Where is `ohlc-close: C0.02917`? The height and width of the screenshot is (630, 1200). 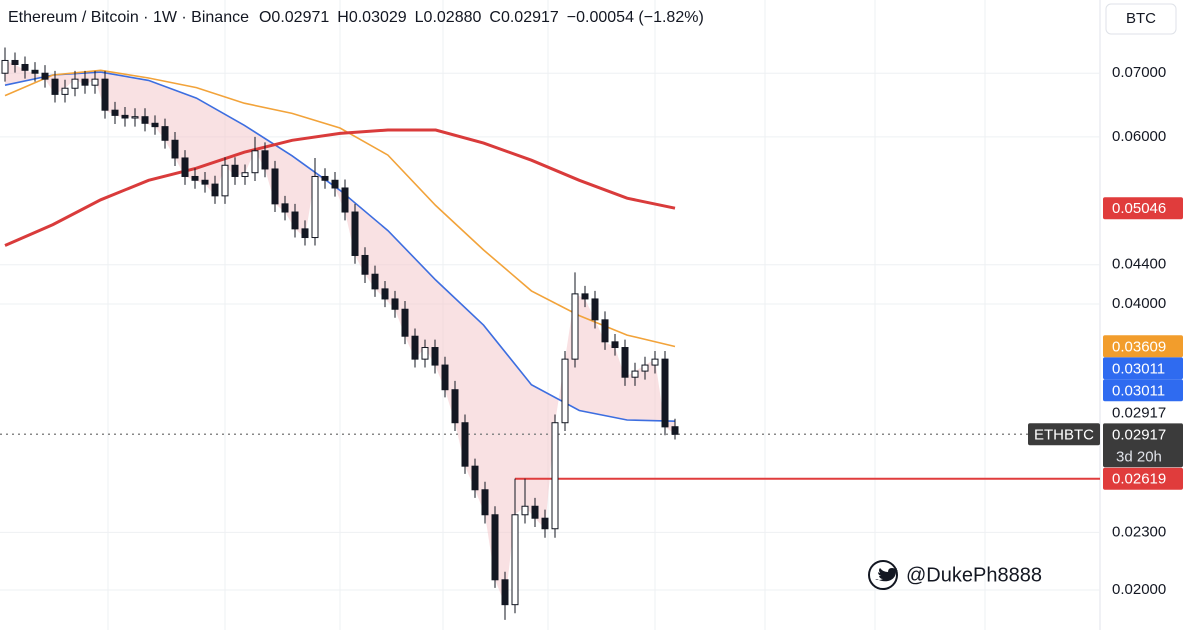 ohlc-close: C0.02917 is located at coordinates (523, 17).